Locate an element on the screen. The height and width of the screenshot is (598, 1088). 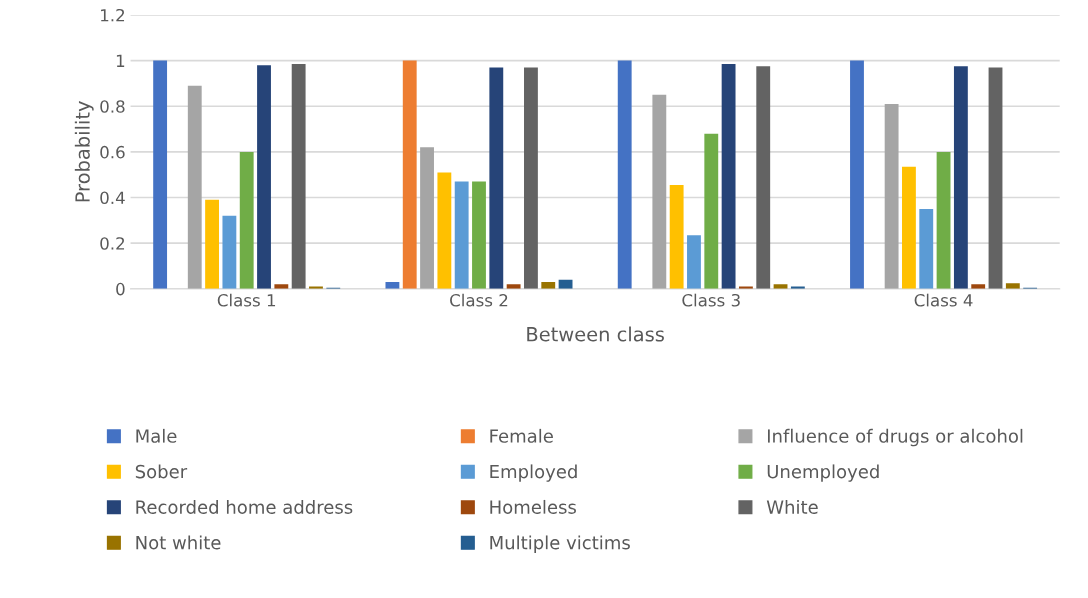
legend-label: Not white is located at coordinates (178, 542).